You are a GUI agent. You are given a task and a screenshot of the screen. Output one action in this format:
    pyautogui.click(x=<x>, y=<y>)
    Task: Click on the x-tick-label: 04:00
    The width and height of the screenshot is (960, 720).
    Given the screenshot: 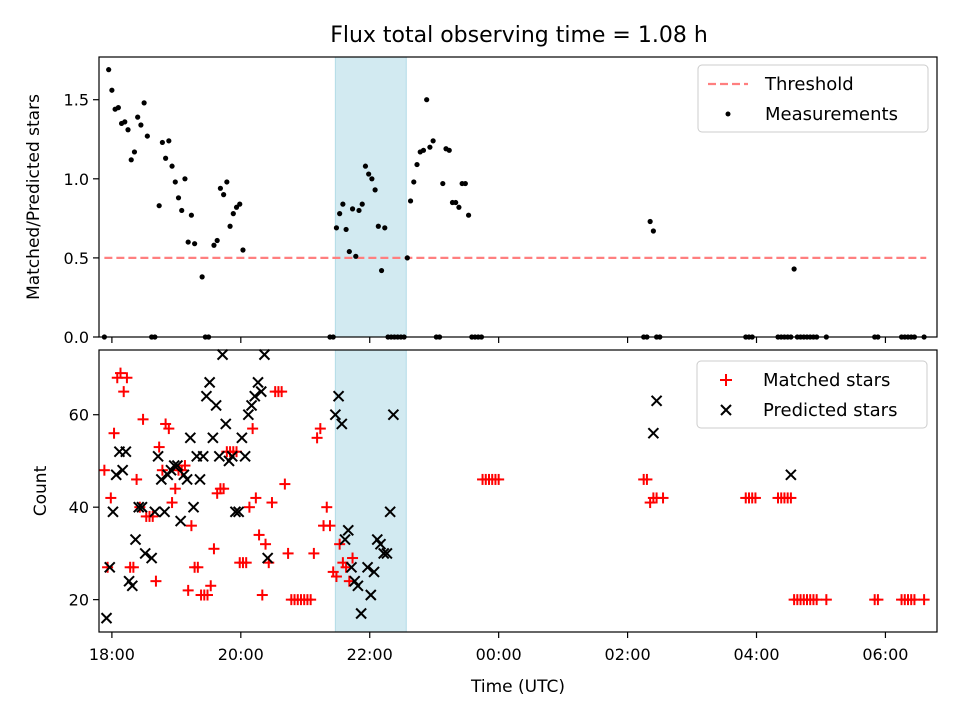 What is the action you would take?
    pyautogui.click(x=756, y=654)
    